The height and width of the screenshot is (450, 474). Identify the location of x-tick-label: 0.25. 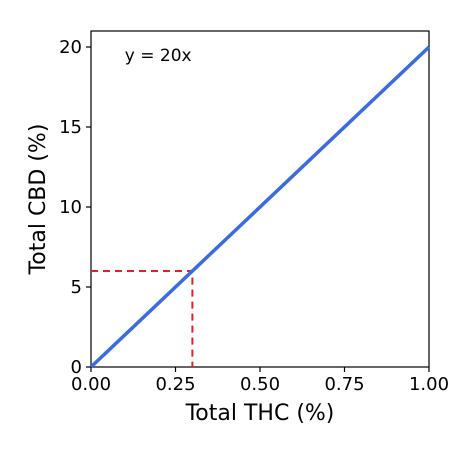
(175, 384).